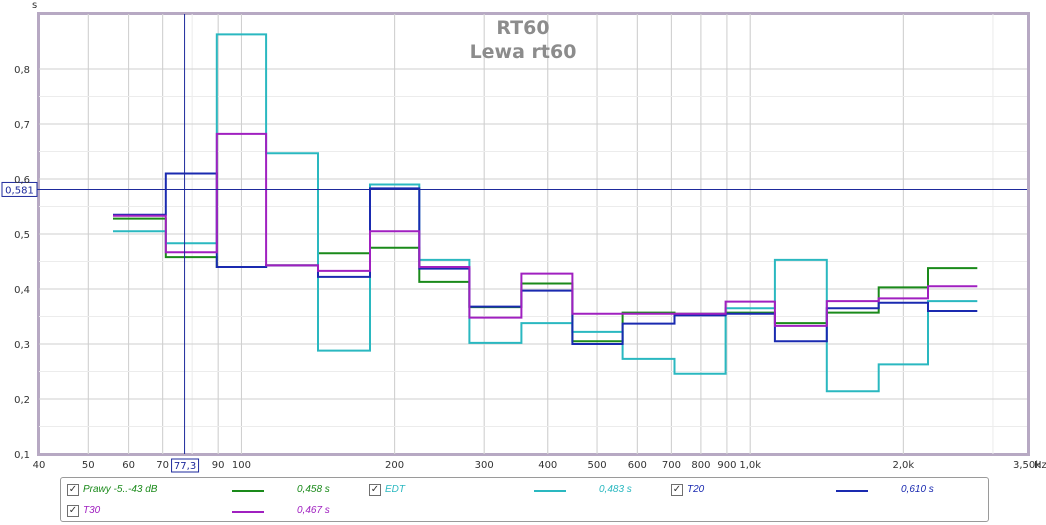 The image size is (1046, 525). What do you see at coordinates (671, 465) in the screenshot?
I see `x-tick-label: 700` at bounding box center [671, 465].